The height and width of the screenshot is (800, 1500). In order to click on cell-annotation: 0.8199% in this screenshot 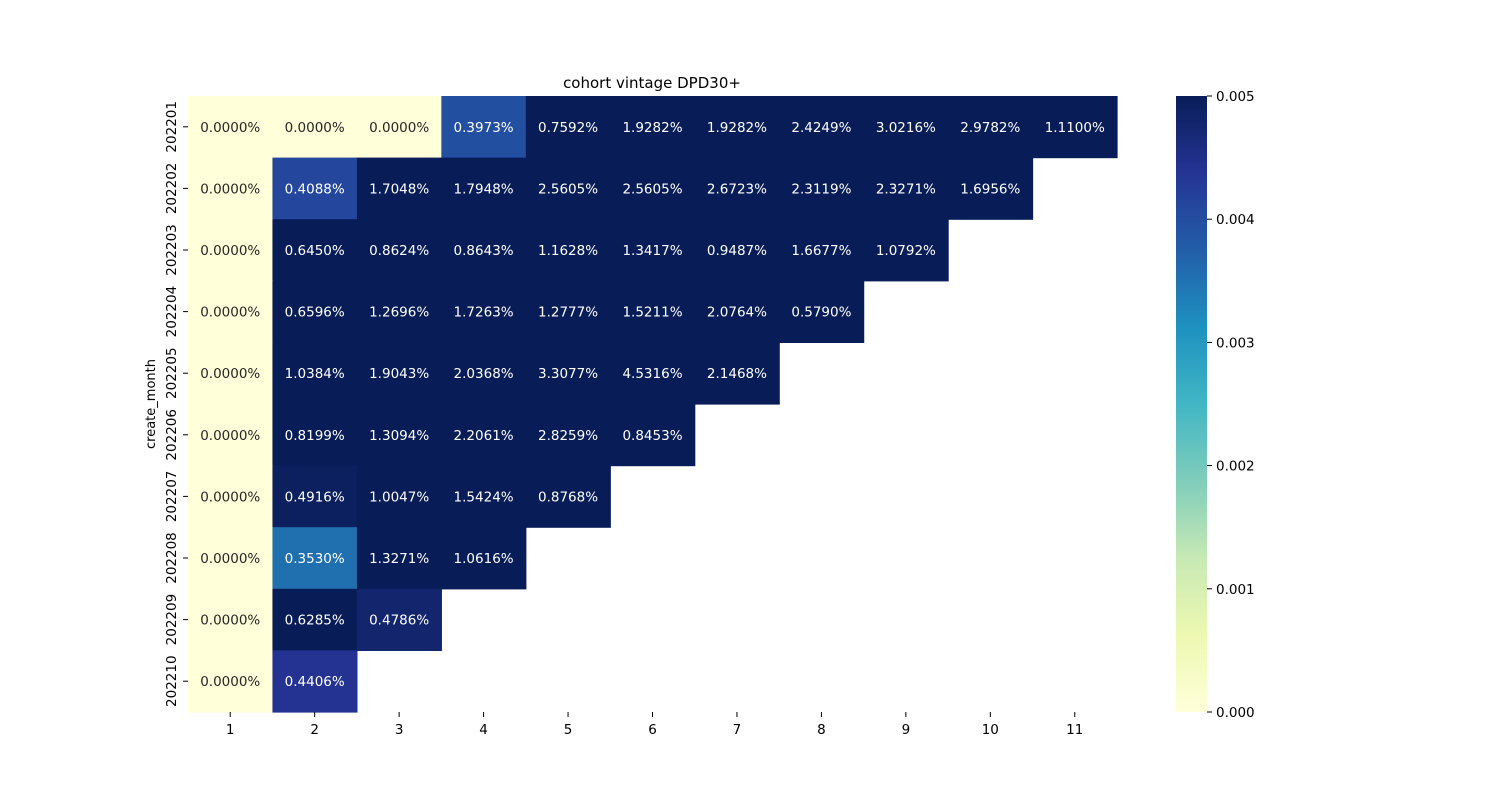, I will do `click(315, 436)`.